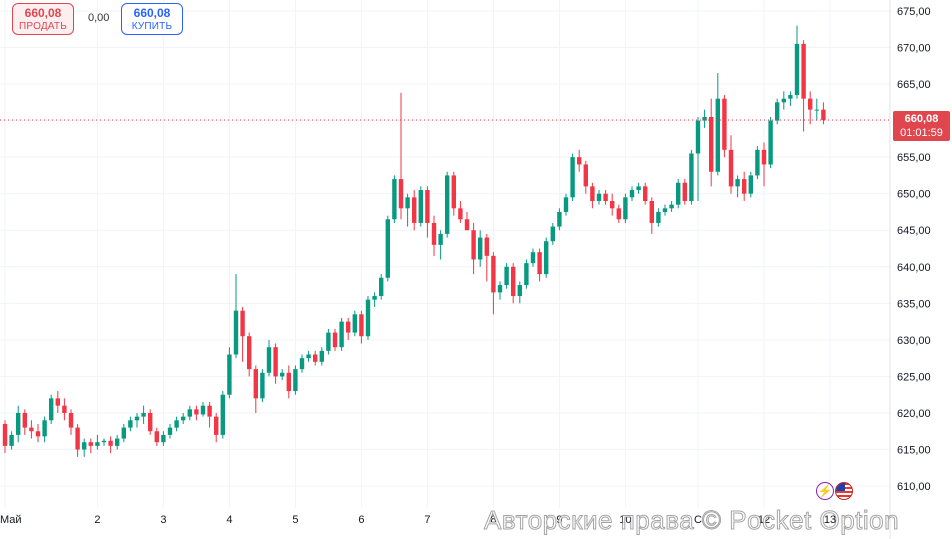  What do you see at coordinates (914, 85) in the screenshot?
I see `y-tick-label: 665,00` at bounding box center [914, 85].